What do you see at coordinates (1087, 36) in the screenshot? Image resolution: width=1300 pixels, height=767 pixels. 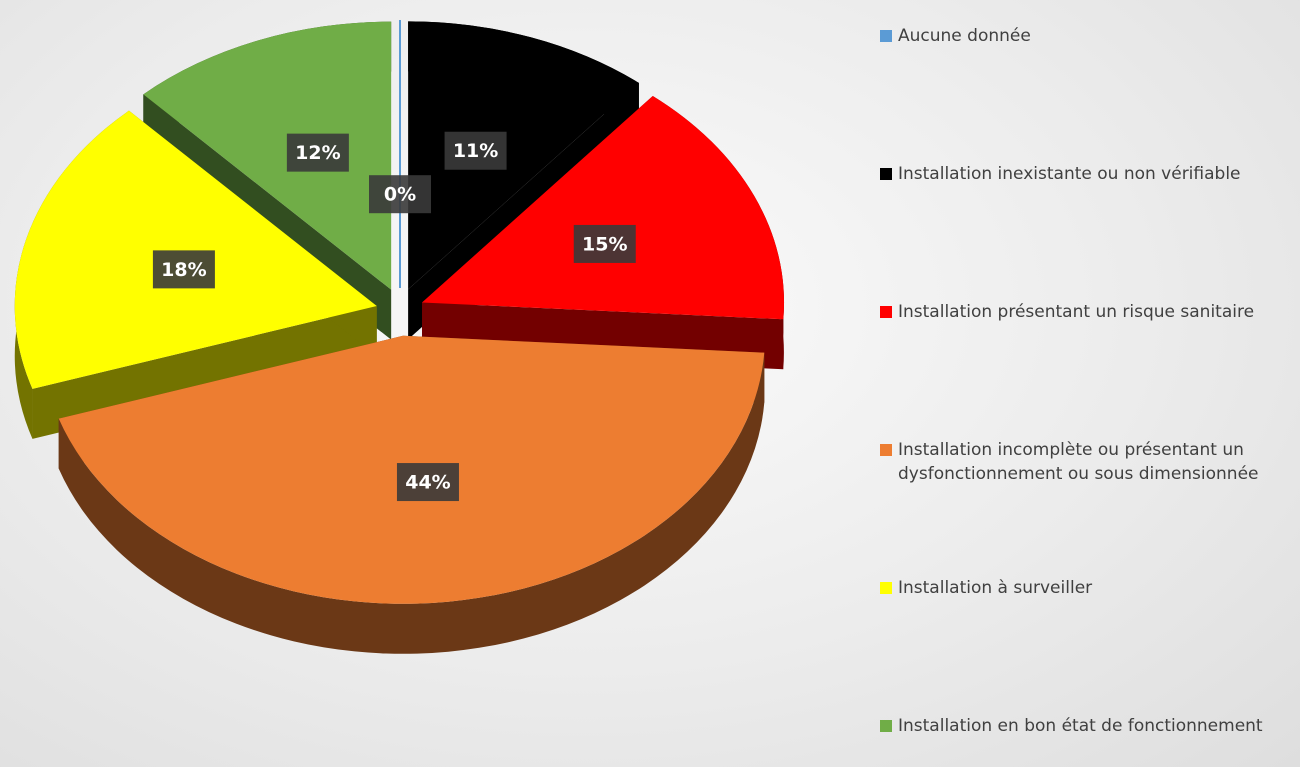 I see `legend-item: Aucune donnée` at bounding box center [1087, 36].